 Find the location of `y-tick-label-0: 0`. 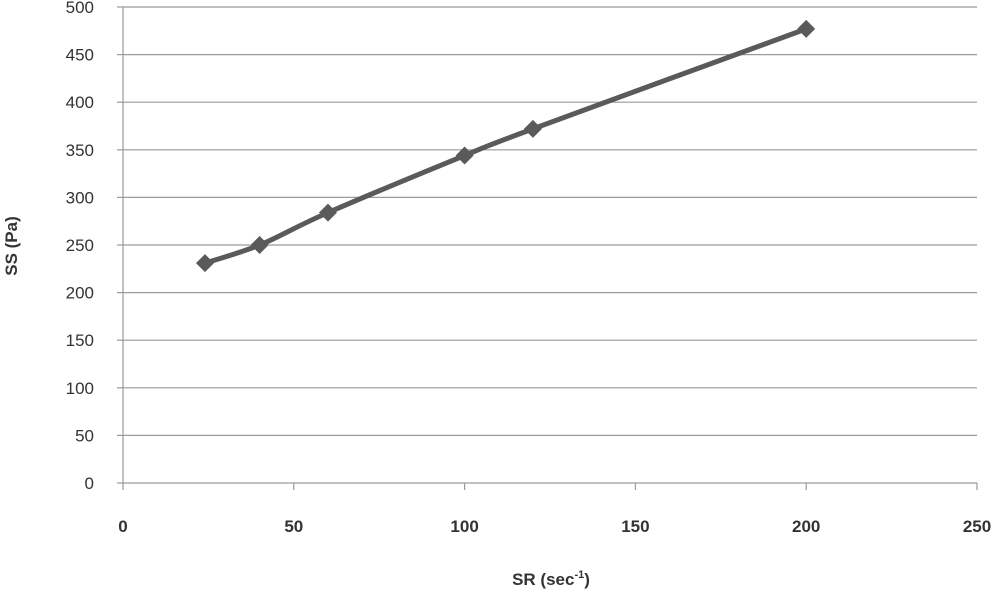

y-tick-label-0: 0 is located at coordinates (89, 483).